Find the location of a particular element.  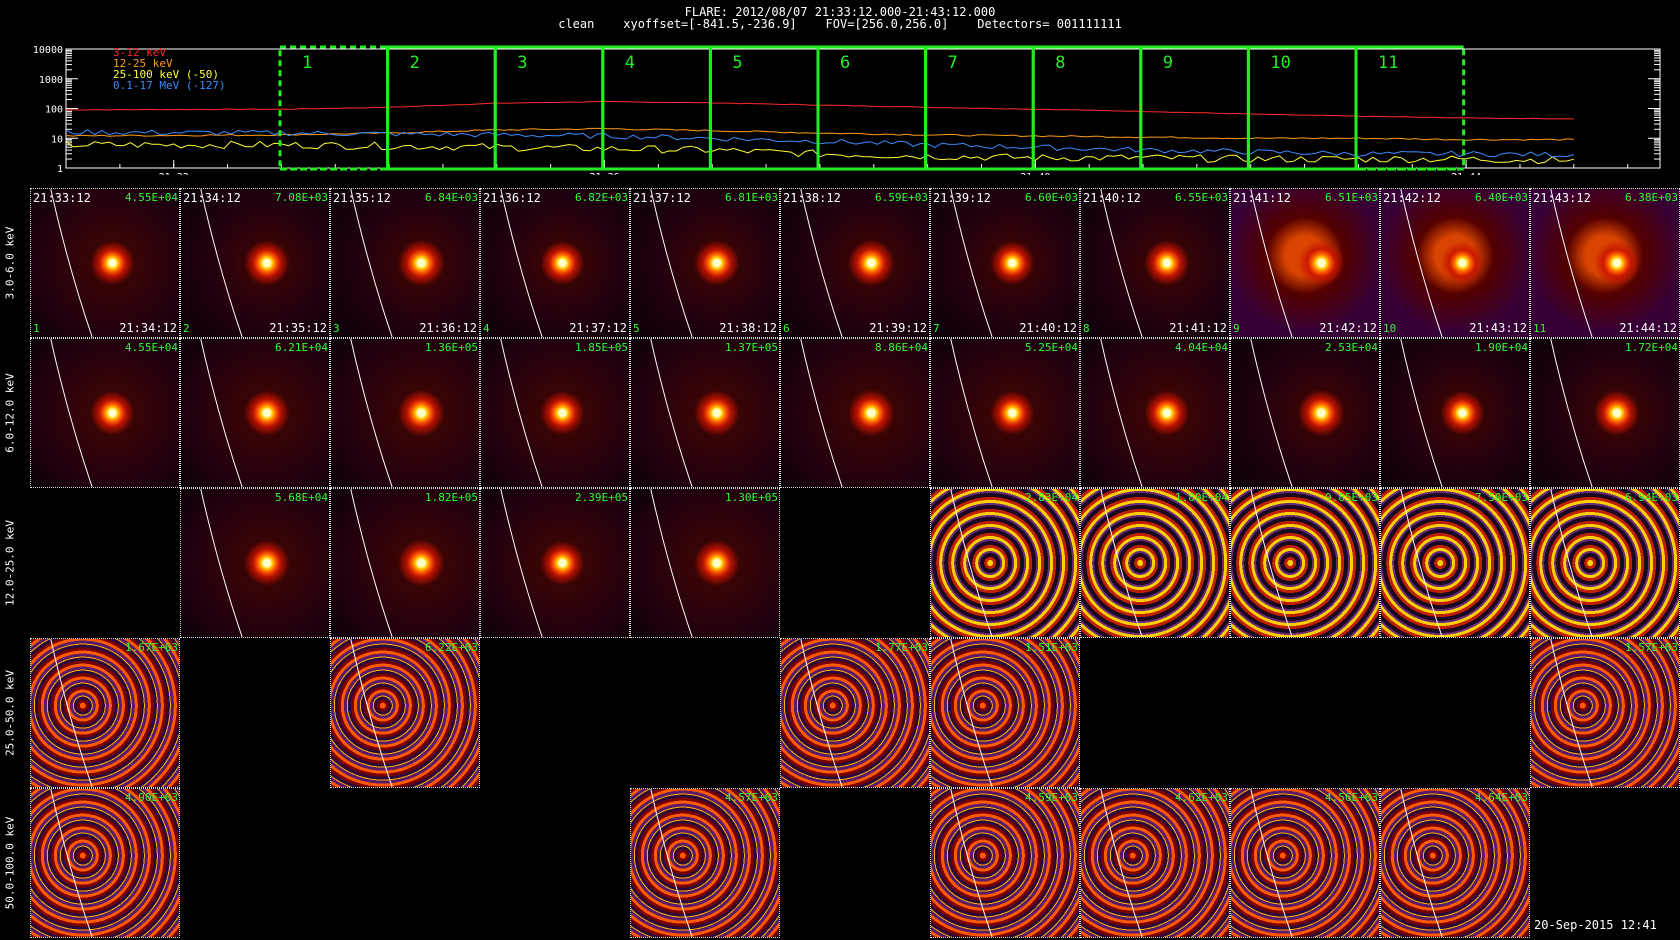

interval-end-time: 21:40:12 is located at coordinates (1048, 328).